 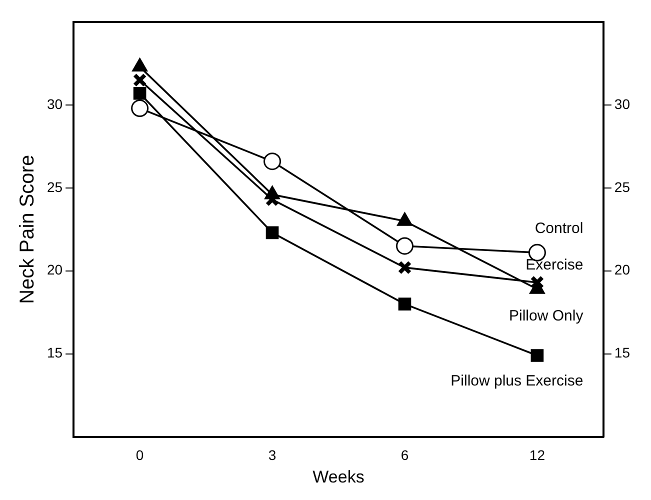 I want to click on series-label: Exercise, so click(x=555, y=265).